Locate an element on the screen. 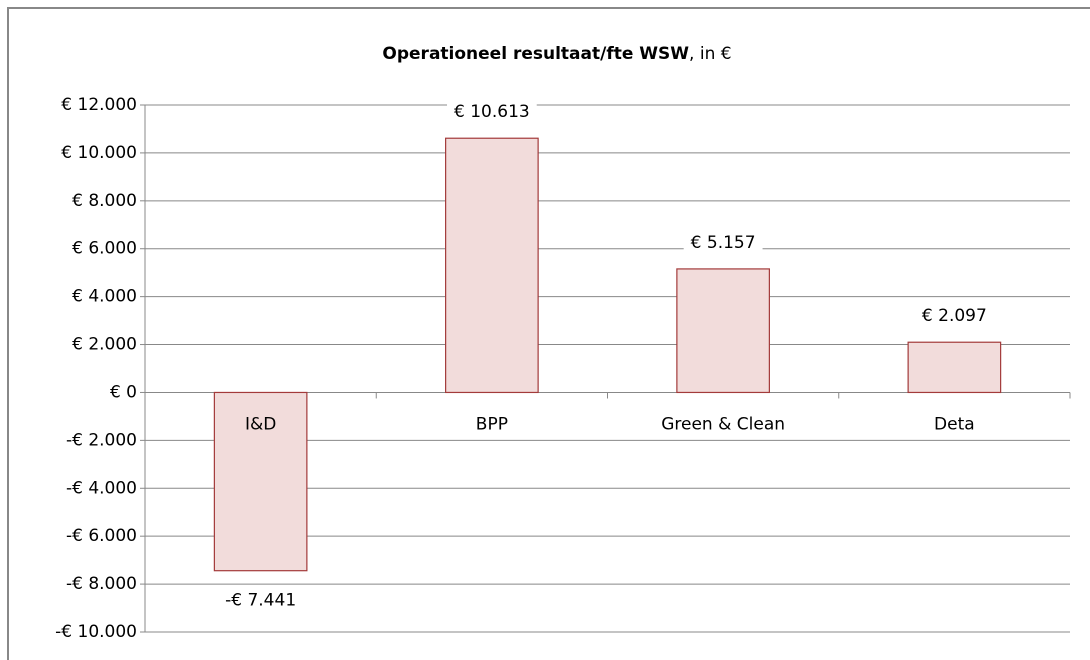 This screenshot has width=1090, height=660. x-tick-label: Green & Clean is located at coordinates (723, 424).